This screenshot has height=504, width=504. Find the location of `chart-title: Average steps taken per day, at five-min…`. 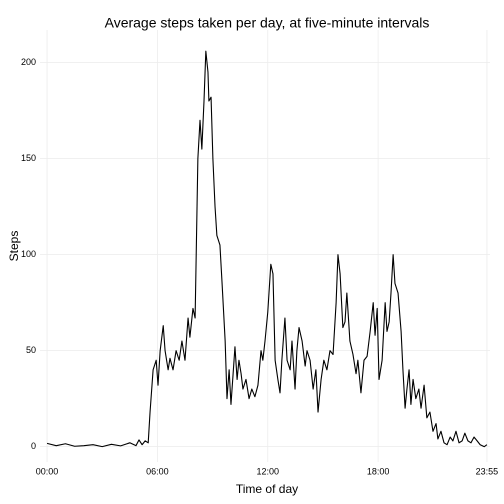

chart-title: Average steps taken per day, at five-min… is located at coordinates (267, 23).